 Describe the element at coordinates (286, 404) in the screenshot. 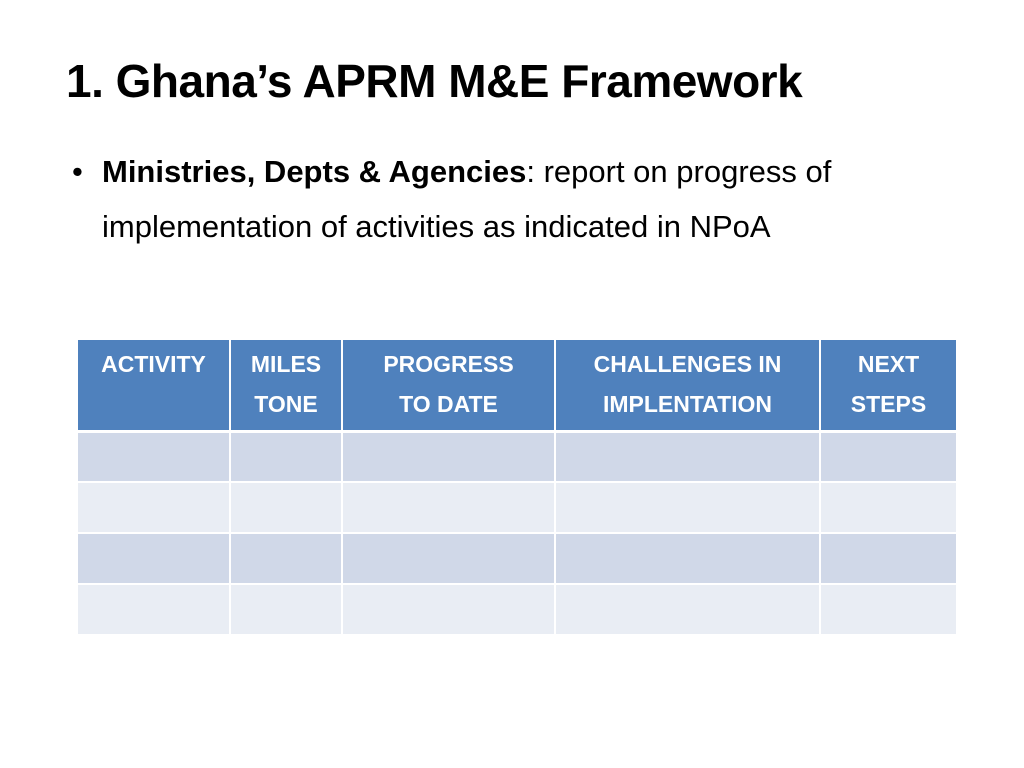

I see `header-line: TONE` at that location.